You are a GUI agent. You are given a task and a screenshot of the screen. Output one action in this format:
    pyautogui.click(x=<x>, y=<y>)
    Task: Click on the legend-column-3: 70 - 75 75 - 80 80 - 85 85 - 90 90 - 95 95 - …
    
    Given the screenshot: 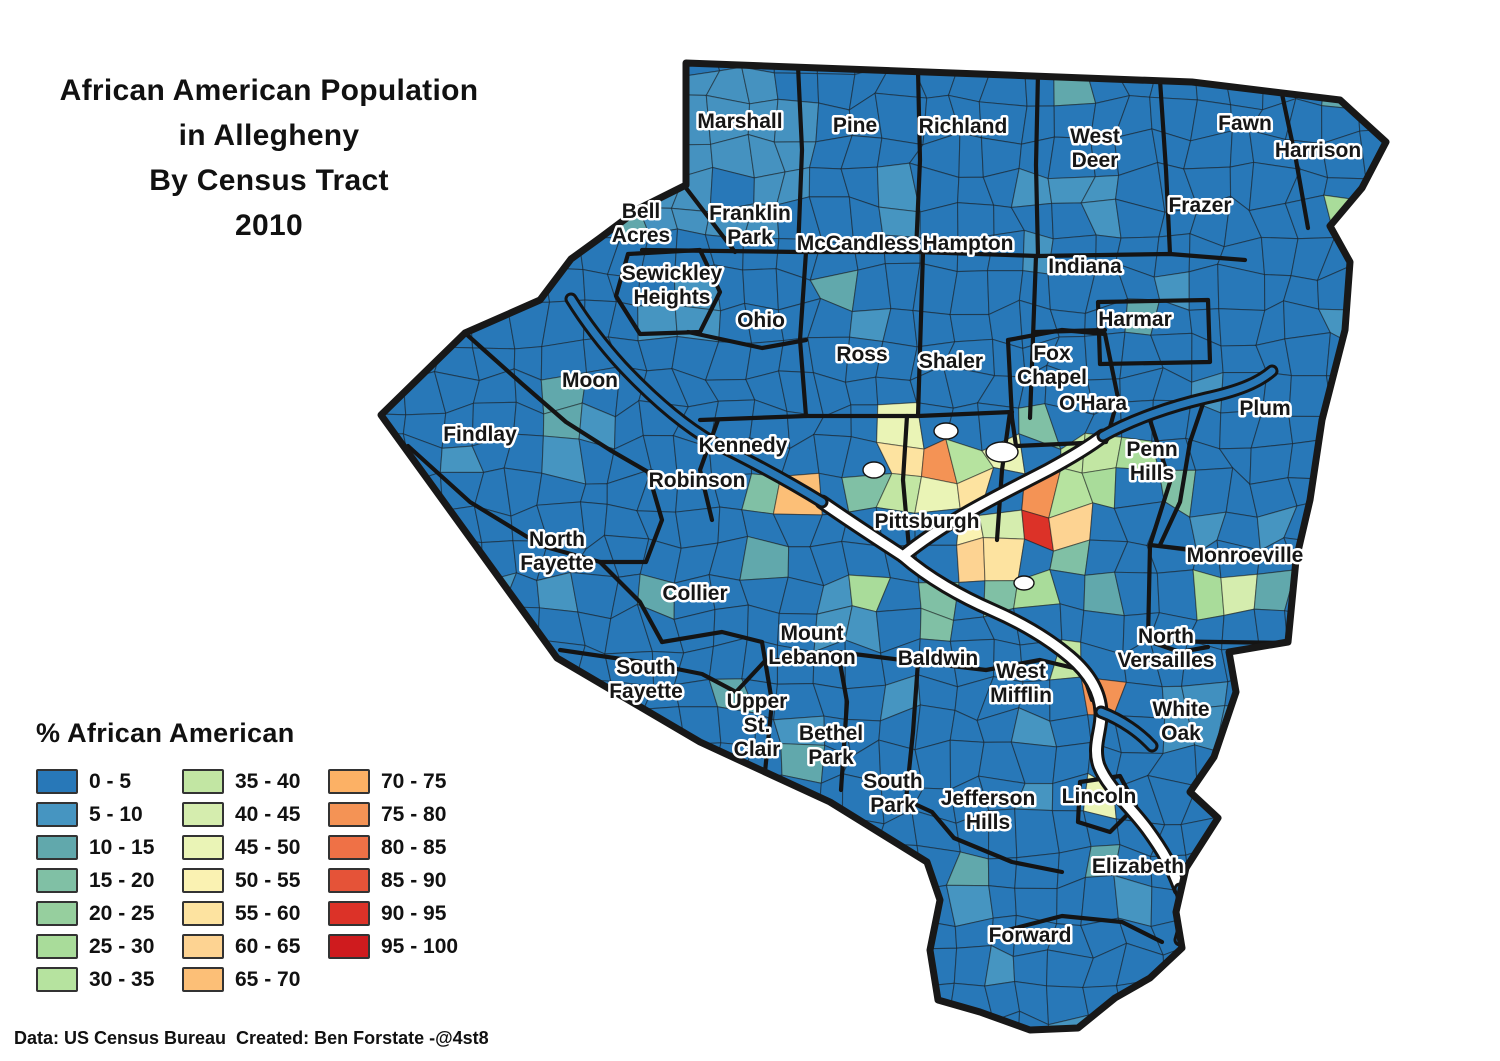 What is the action you would take?
    pyautogui.click(x=401, y=864)
    